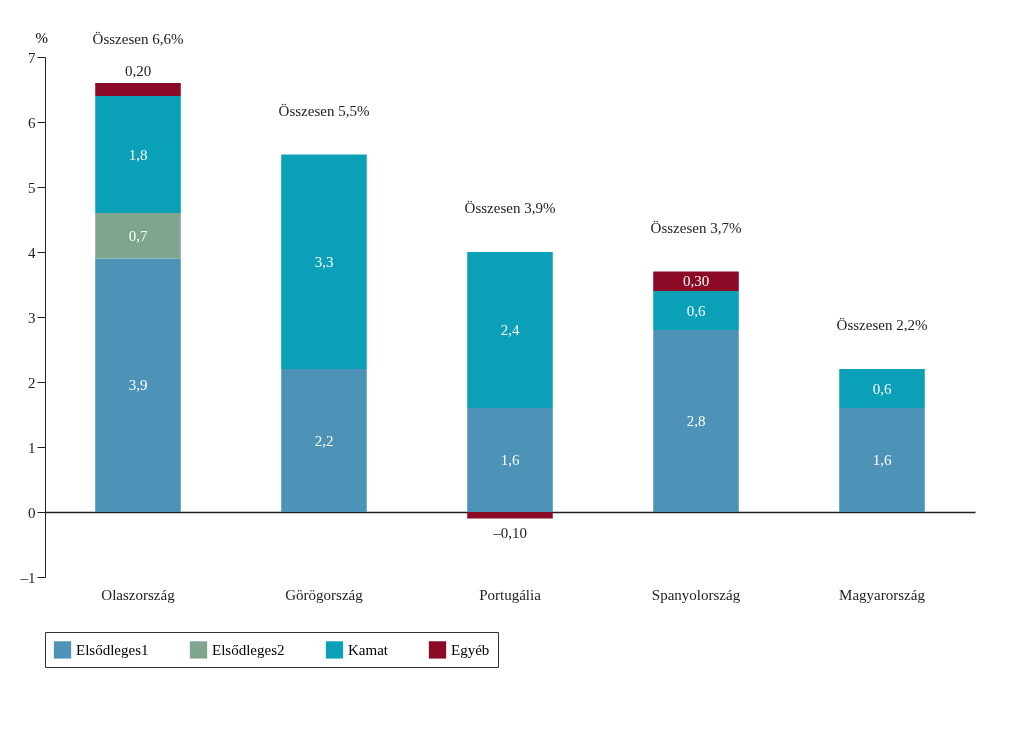 The image size is (1024, 747). Describe the element at coordinates (138, 71) in the screenshot. I see `data-label: 0,20` at that location.